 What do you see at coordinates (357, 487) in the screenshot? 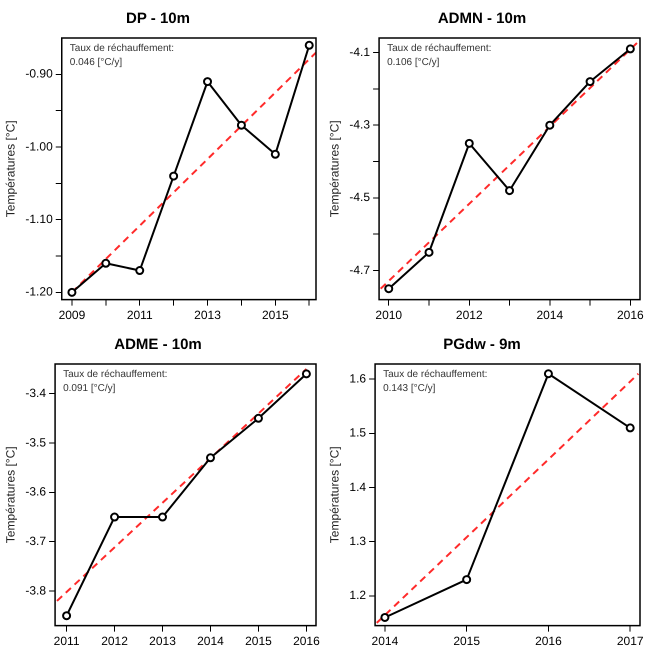
I see `y-tick-label: 1.4` at bounding box center [357, 487].